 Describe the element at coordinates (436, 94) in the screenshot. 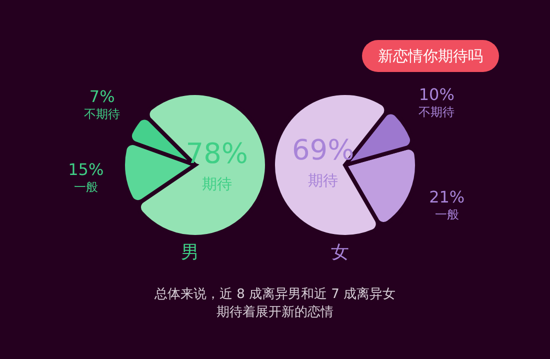

I see `data-label: 10%` at that location.